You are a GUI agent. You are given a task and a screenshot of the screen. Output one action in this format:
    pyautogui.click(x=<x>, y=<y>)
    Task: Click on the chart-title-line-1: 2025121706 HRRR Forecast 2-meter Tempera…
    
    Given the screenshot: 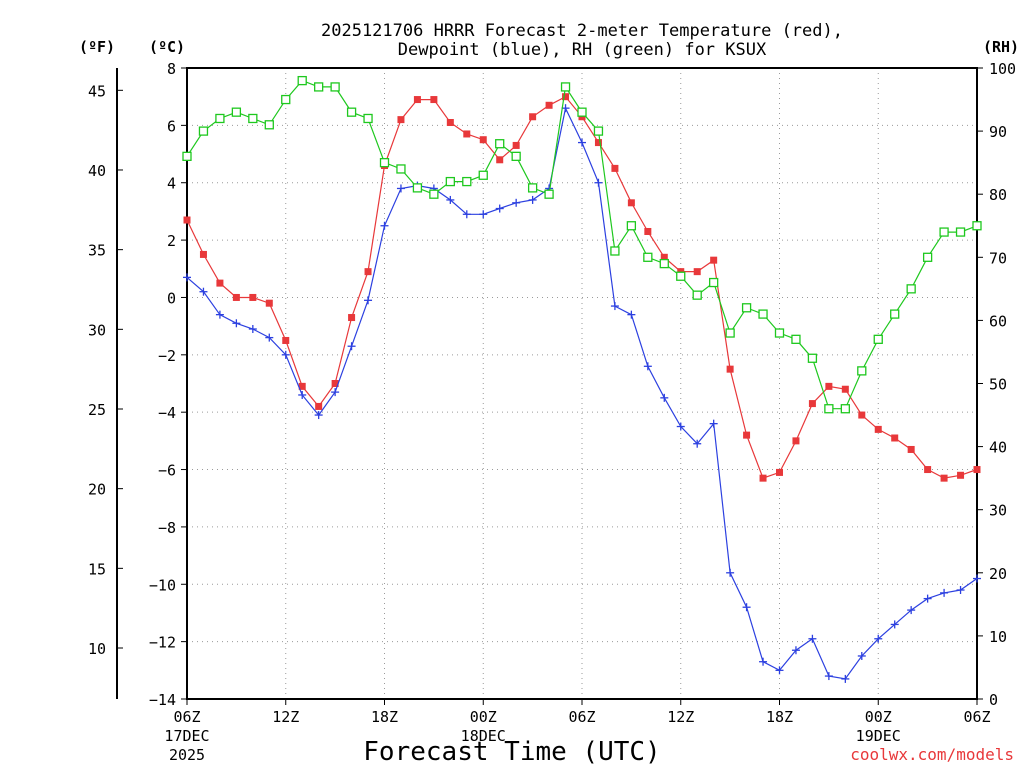 What is the action you would take?
    pyautogui.click(x=582, y=31)
    